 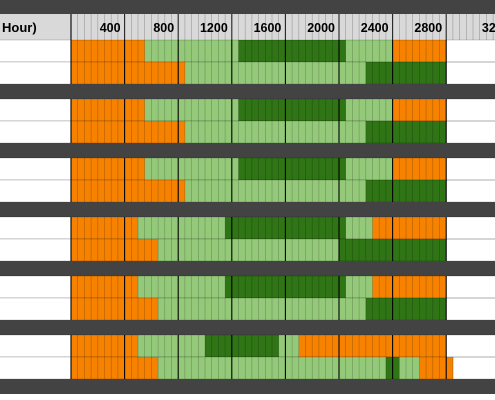 What do you see at coordinates (19, 27) in the screenshot?
I see `header-hour-label: Hour)` at bounding box center [19, 27].